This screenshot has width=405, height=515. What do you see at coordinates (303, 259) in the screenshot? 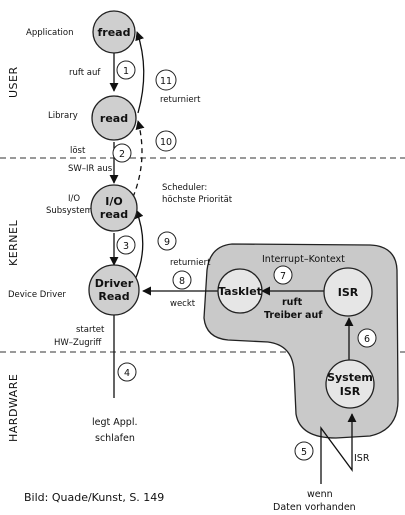
I see `interrupt-context-title: Interrupt–Kontext` at bounding box center [303, 259].